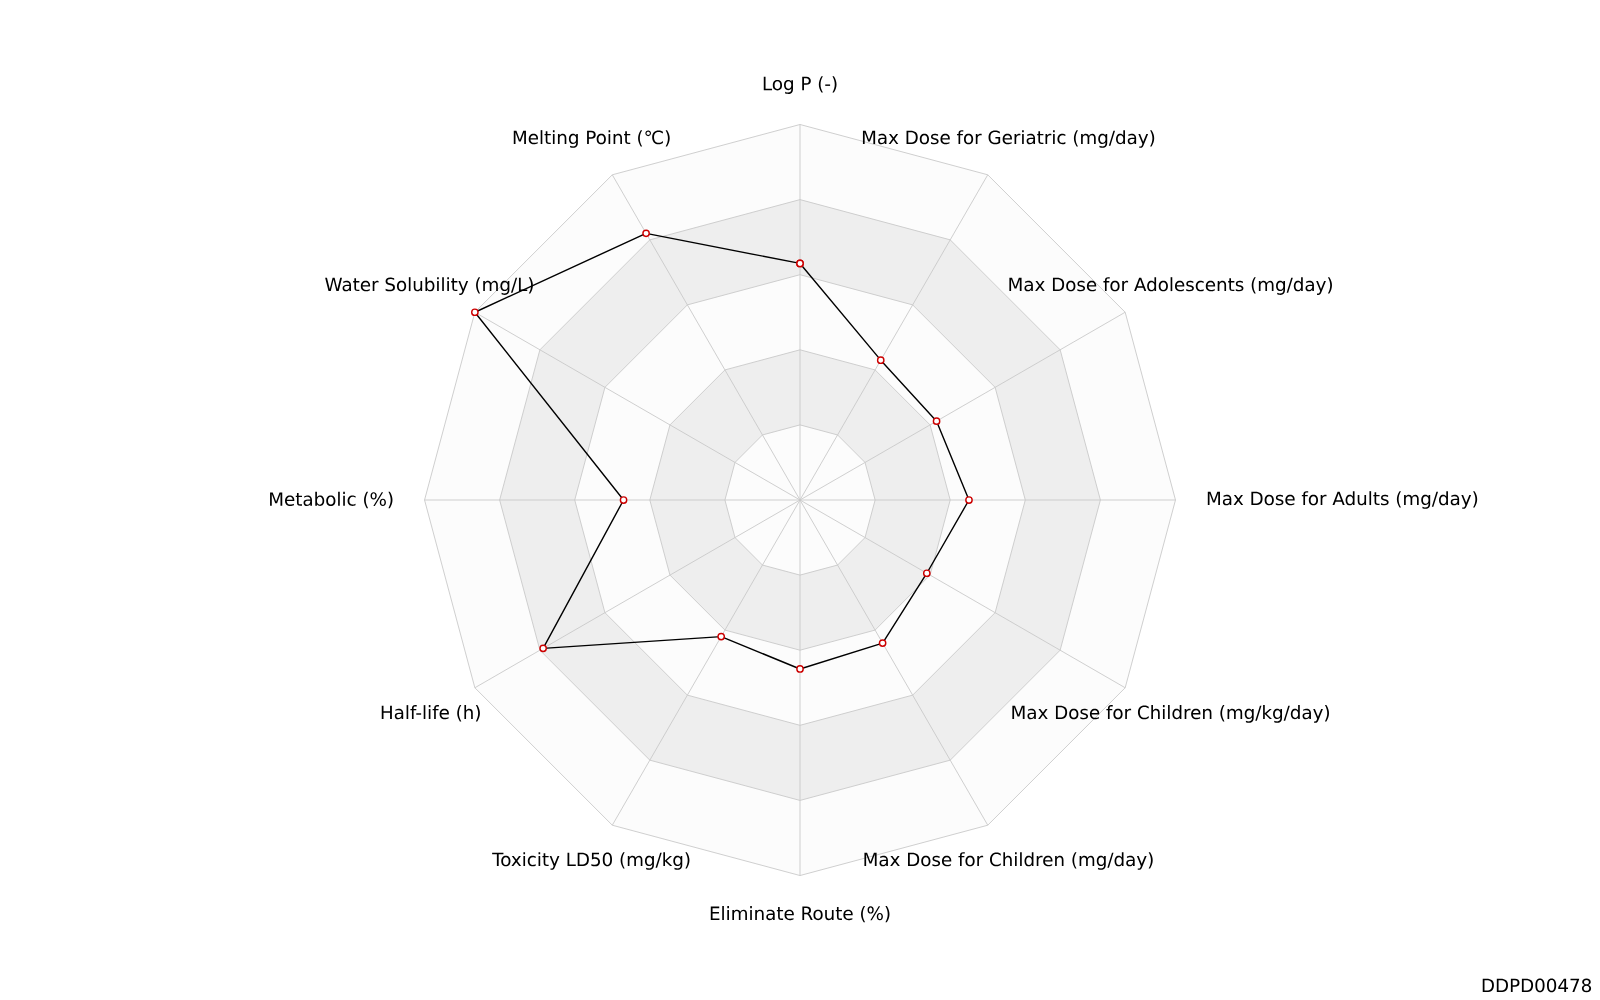 This screenshot has height=1000, width=1600. What do you see at coordinates (591, 861) in the screenshot?
I see `spoke-label: Toxicity LD50 (mg/kg)` at bounding box center [591, 861].